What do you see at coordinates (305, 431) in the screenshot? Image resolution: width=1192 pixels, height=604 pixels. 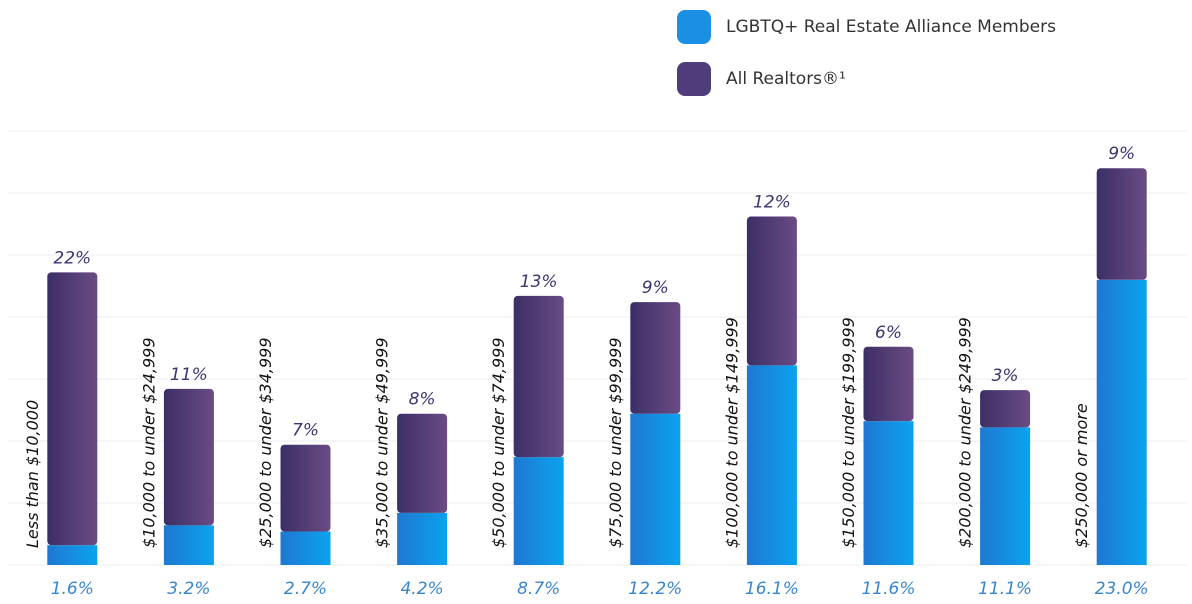 I see `value-label: 7%` at bounding box center [305, 431].